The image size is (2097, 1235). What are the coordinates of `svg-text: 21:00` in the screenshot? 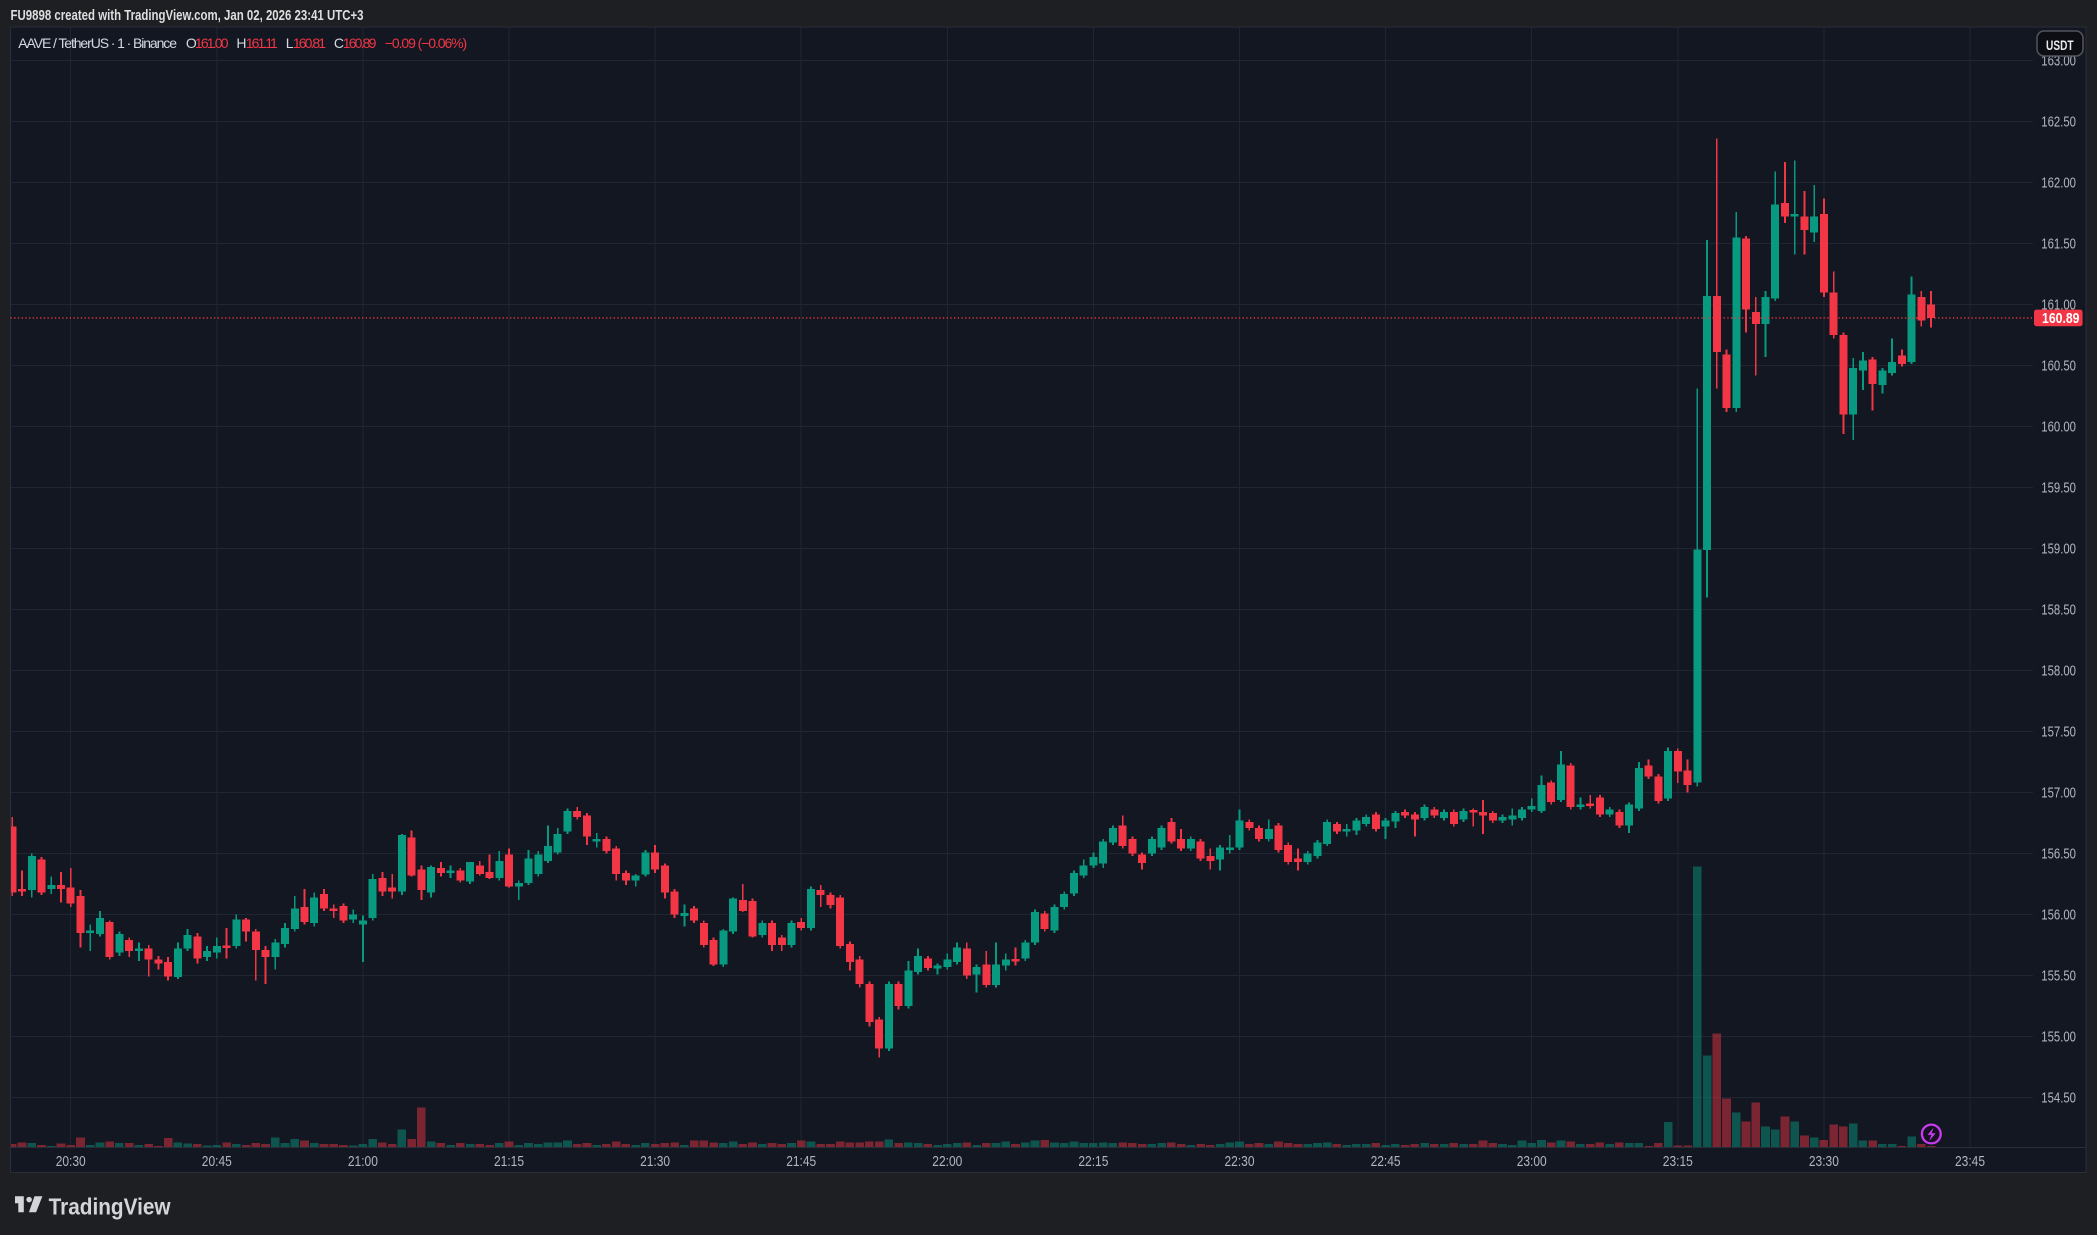 It's located at (363, 1162).